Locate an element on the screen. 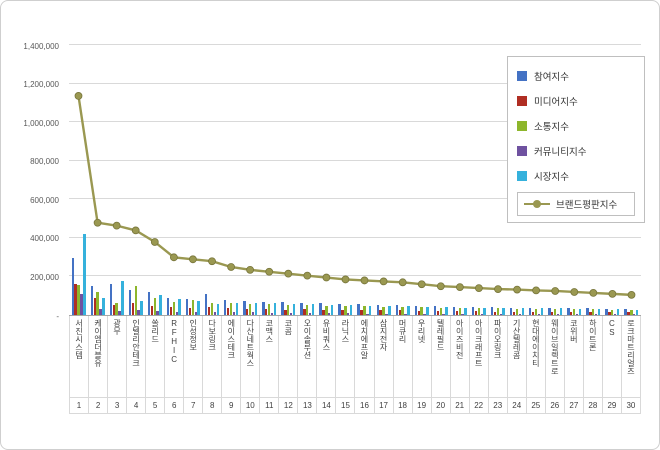  rank-label: 26 is located at coordinates (555, 405).